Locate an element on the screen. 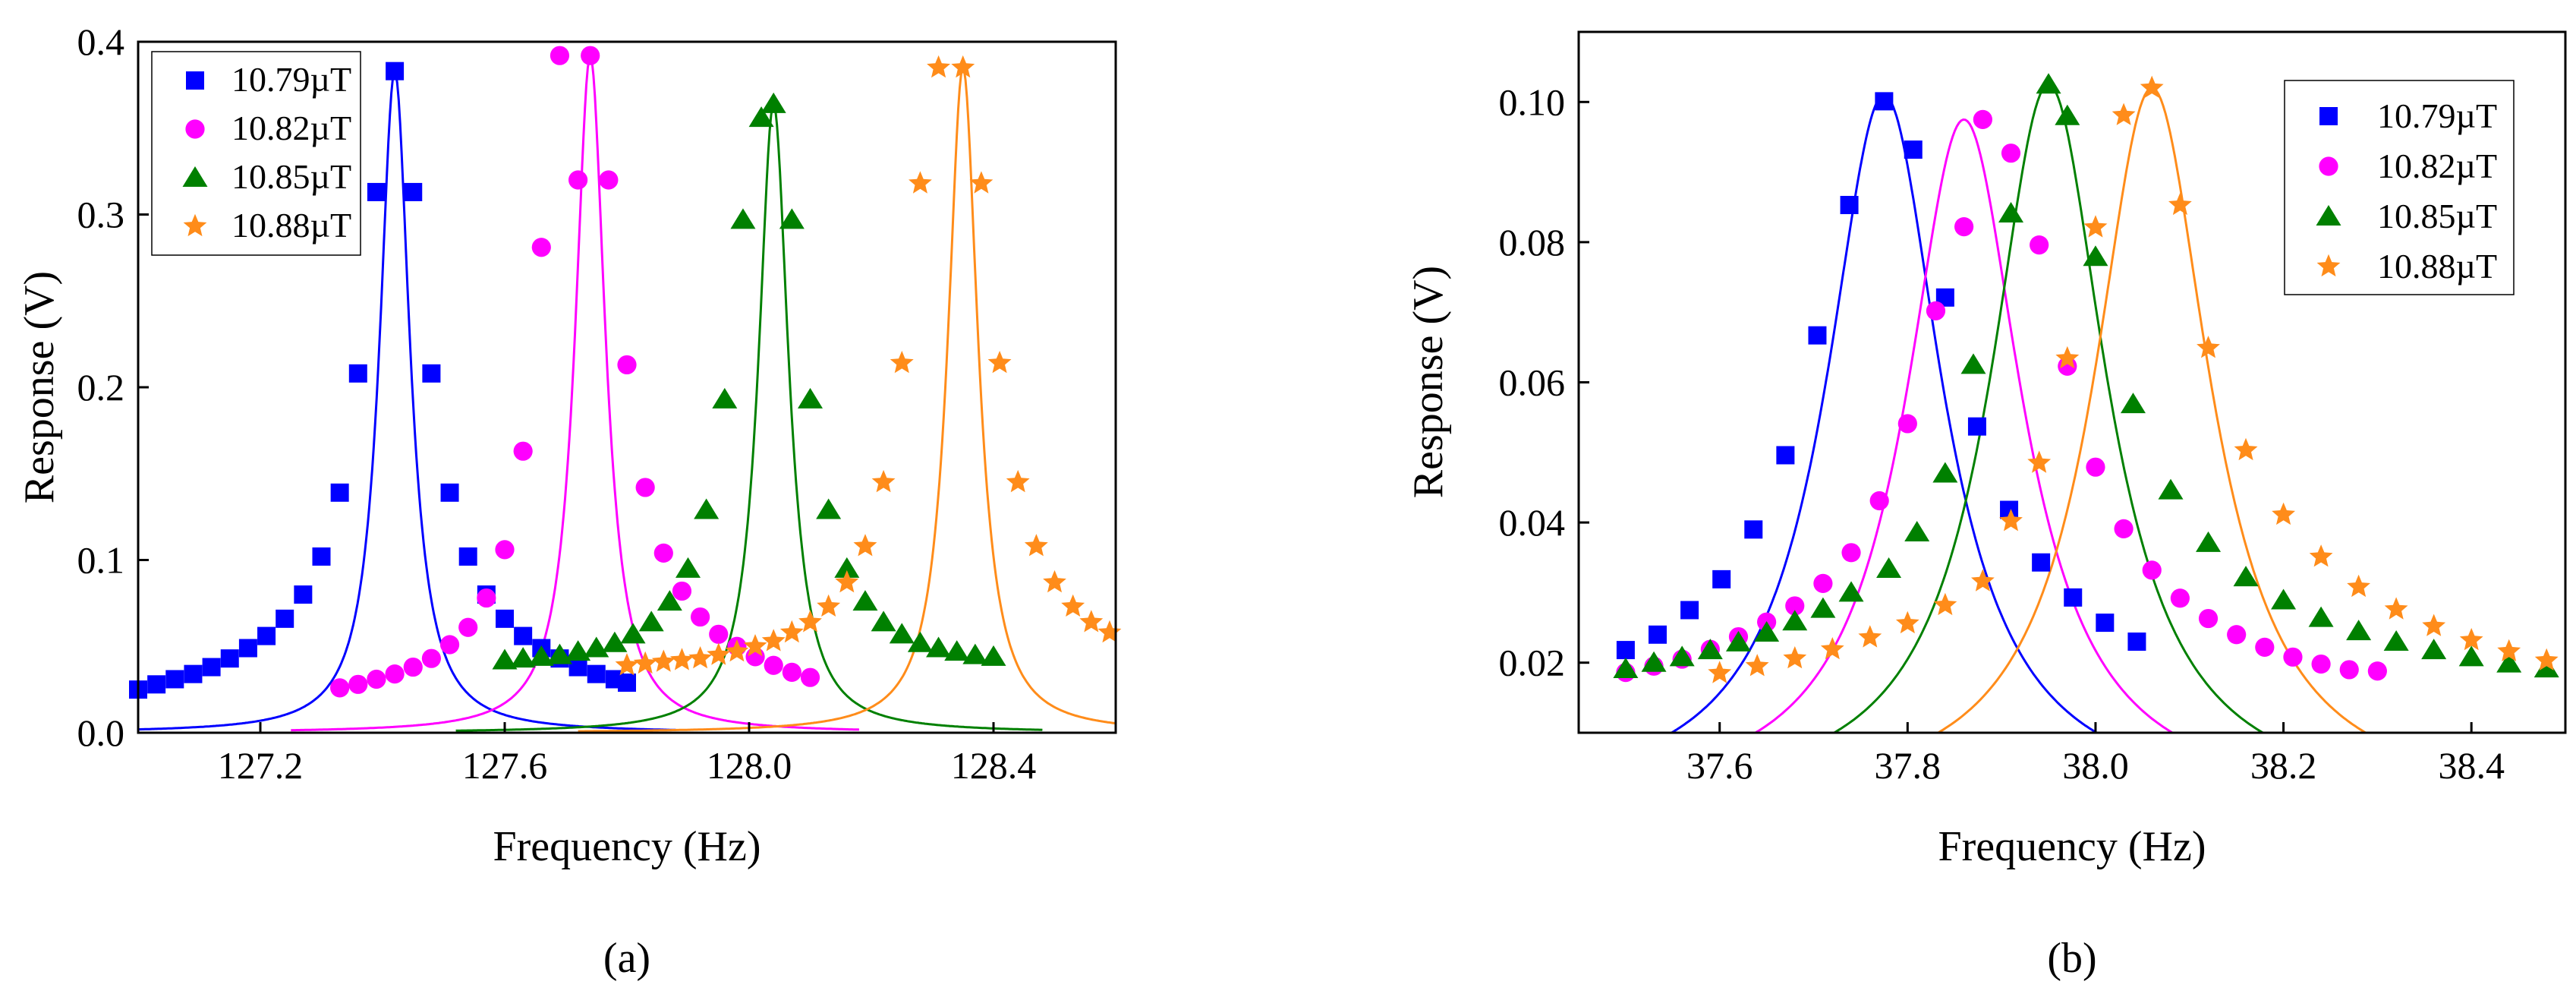 The width and height of the screenshot is (2576, 997). panel-a-x-tick-label: 127.6 is located at coordinates (505, 765).